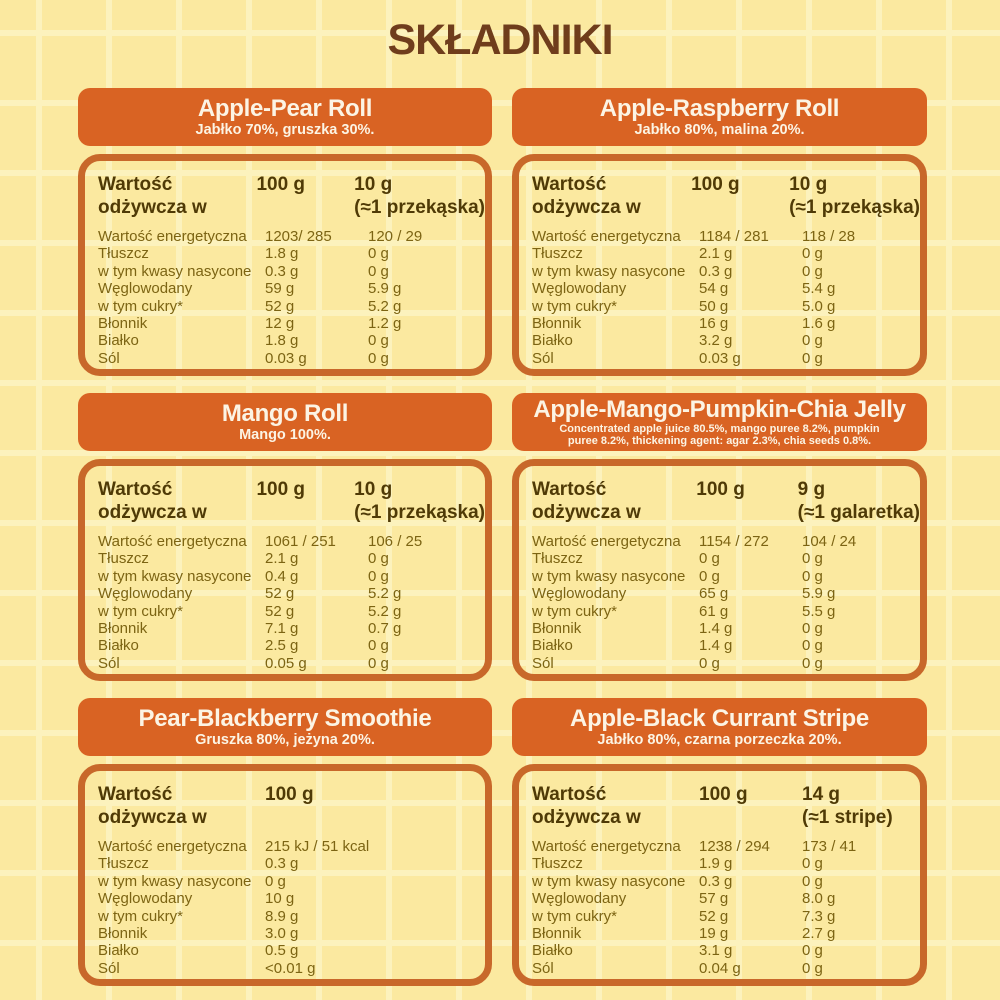 Image resolution: width=1000 pixels, height=1000 pixels. I want to click on row-label: Wartość energetyczna, so click(172, 236).